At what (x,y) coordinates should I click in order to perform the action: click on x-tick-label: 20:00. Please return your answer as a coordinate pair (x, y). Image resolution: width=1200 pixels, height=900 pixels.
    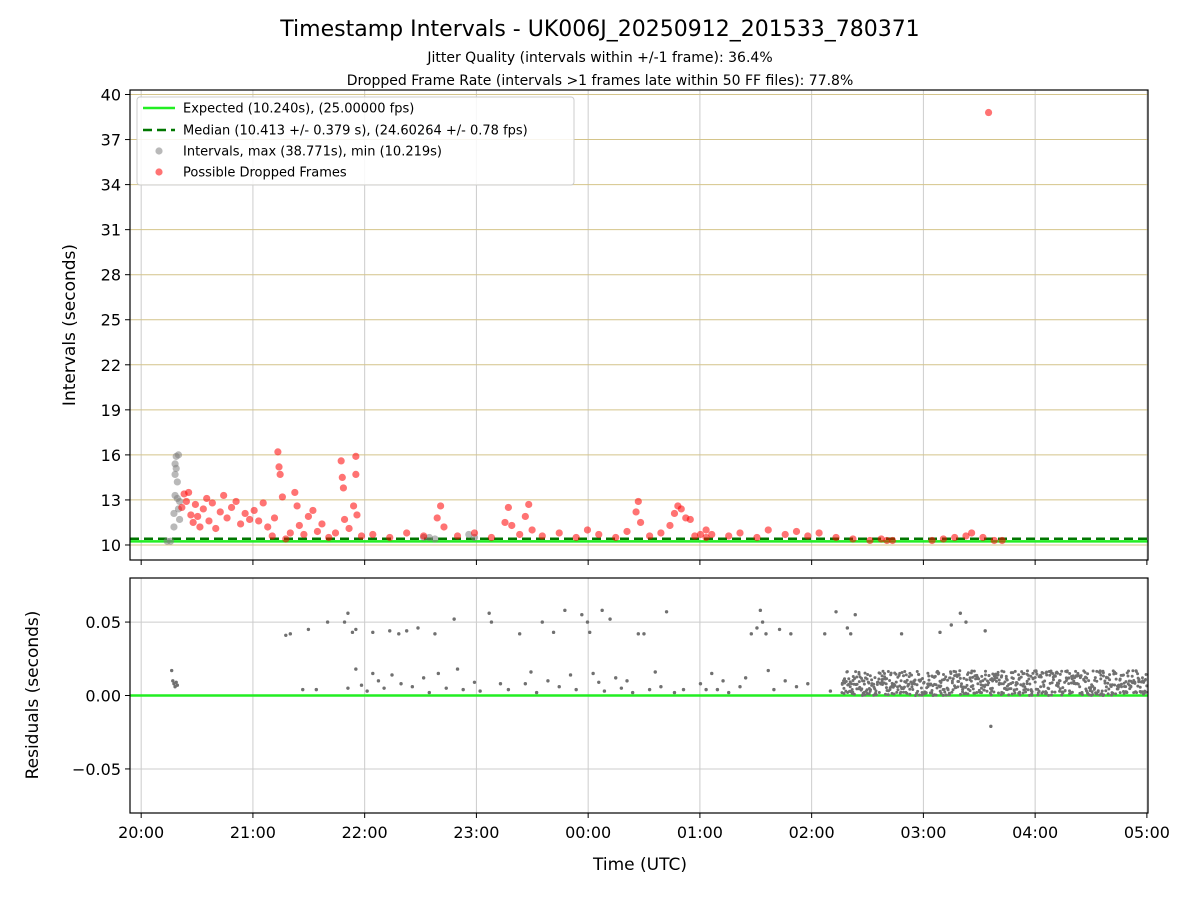
    Looking at the image, I should click on (141, 832).